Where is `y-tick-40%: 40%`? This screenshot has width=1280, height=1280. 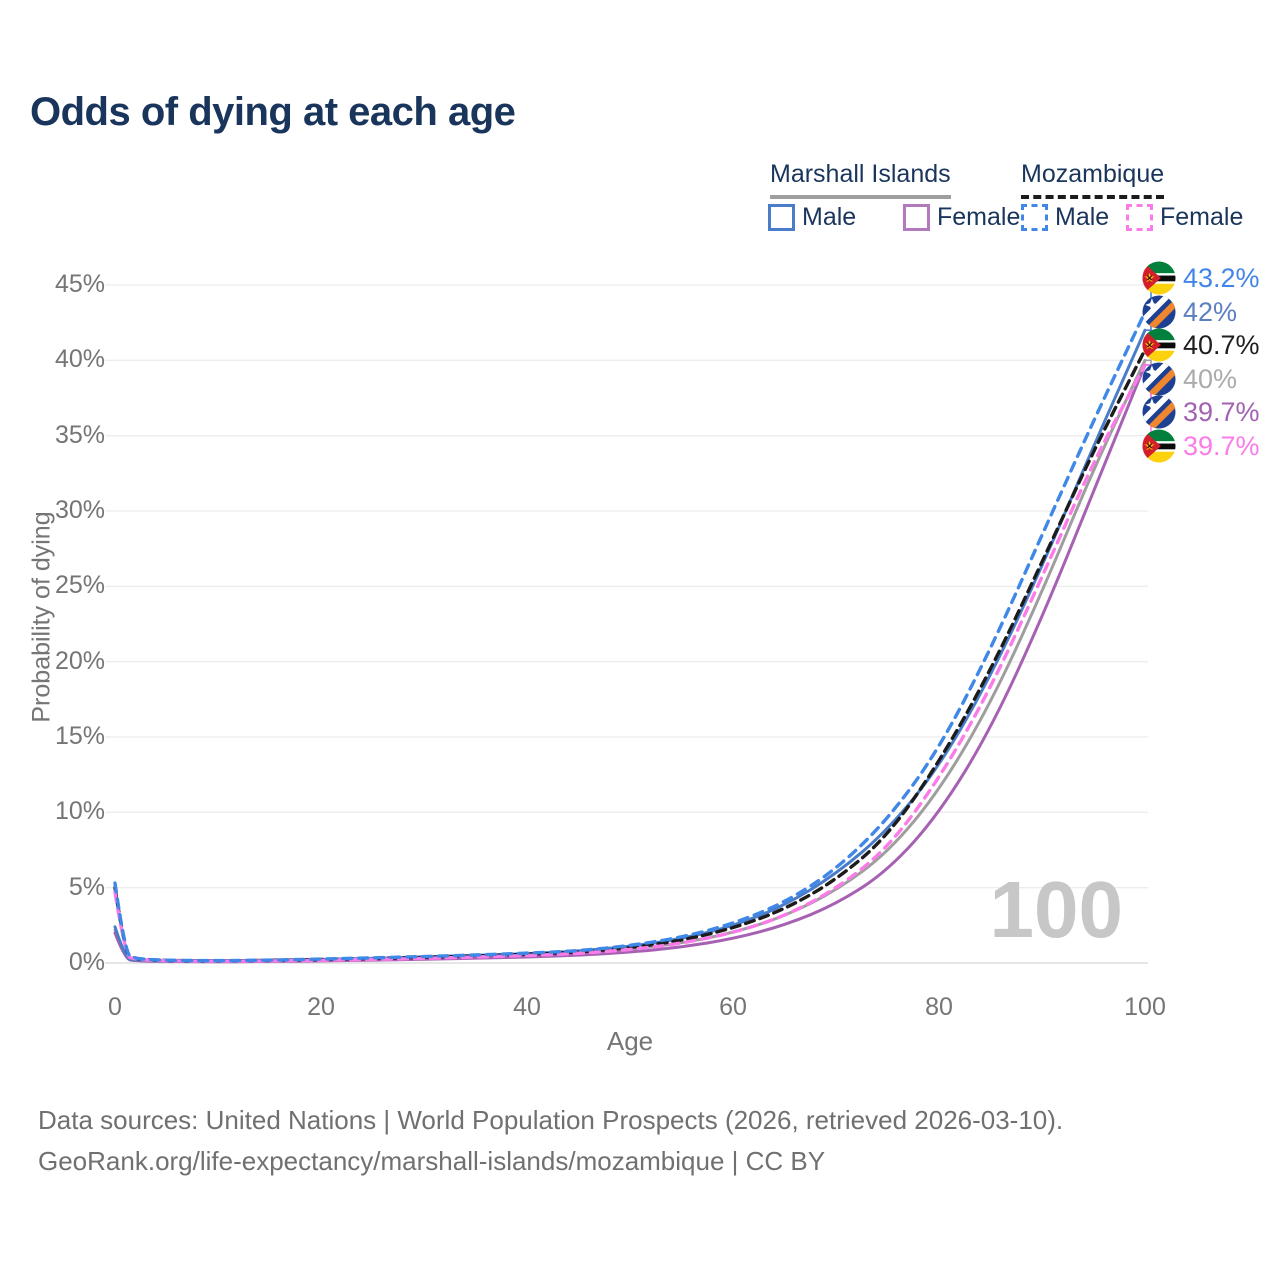 y-tick-40%: 40% is located at coordinates (79, 359).